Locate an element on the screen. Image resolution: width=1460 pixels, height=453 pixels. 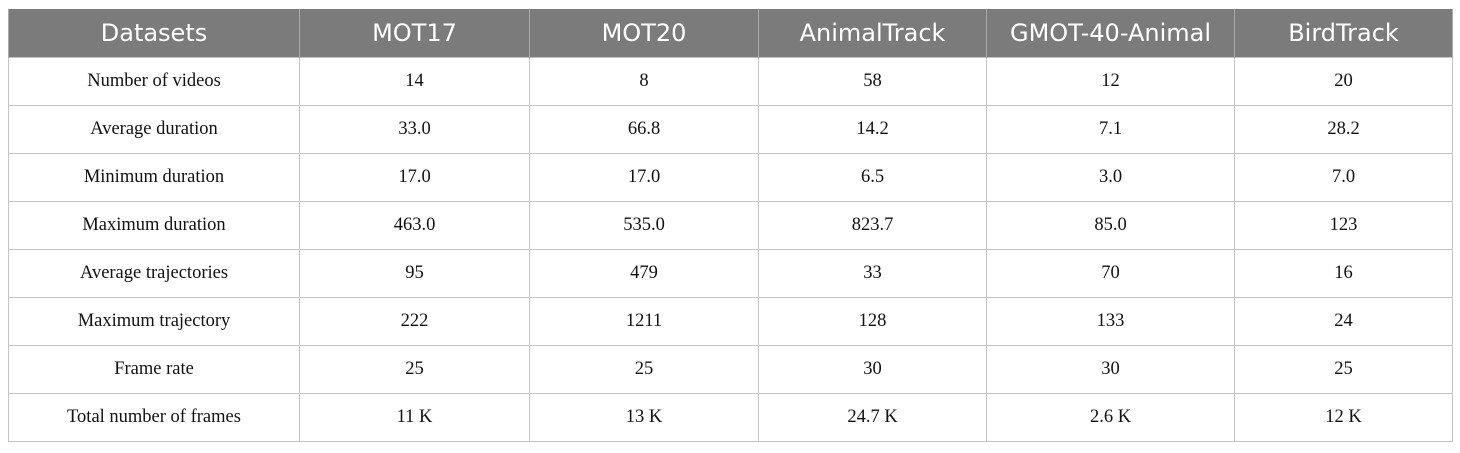
table-cell: 823.7 is located at coordinates (872, 225).